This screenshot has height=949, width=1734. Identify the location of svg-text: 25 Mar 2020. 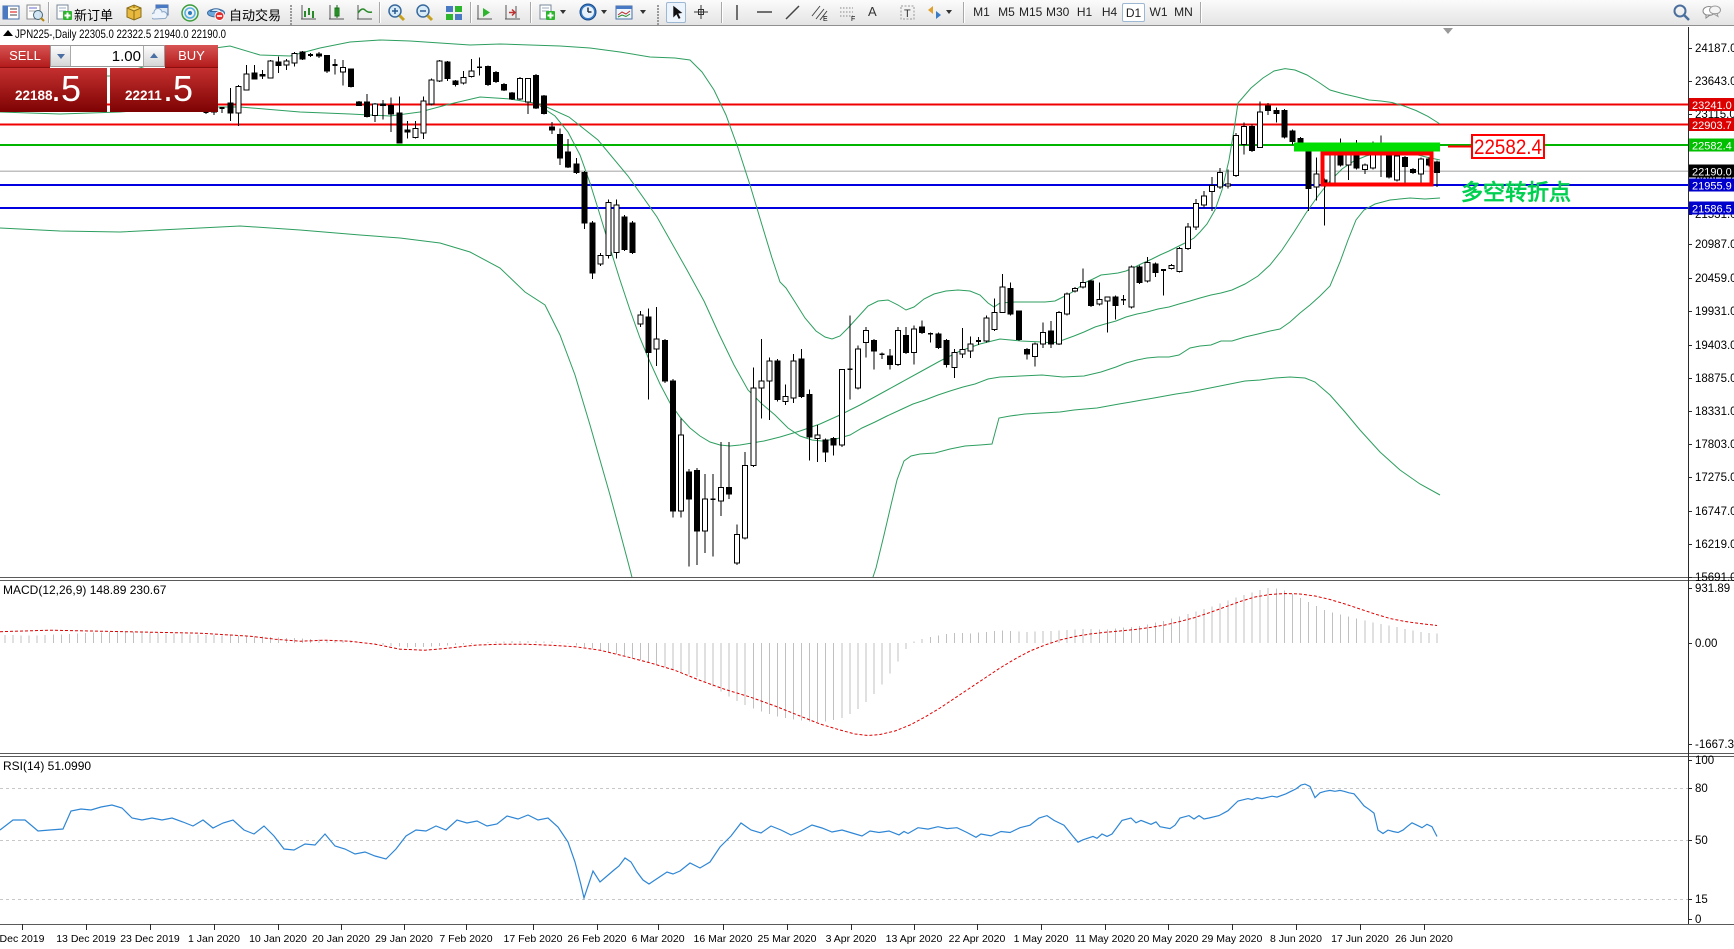
(787, 939).